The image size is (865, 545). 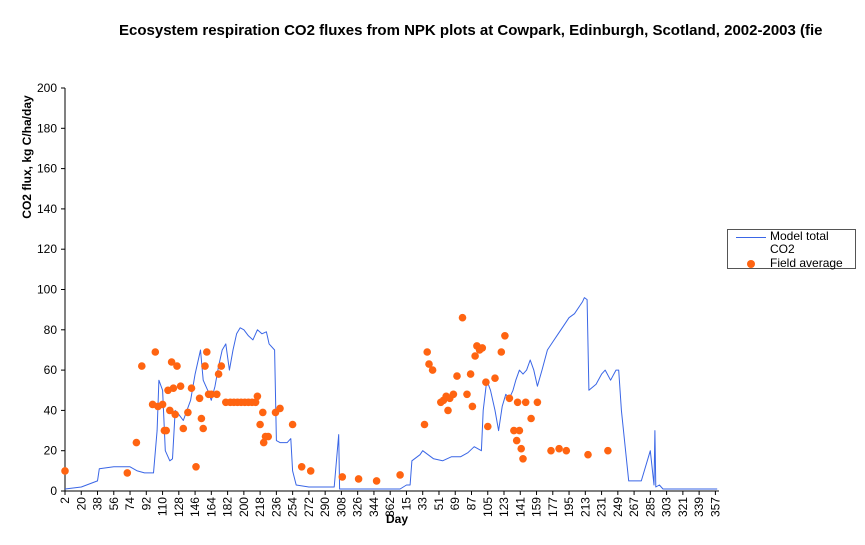 What do you see at coordinates (602, 507) in the screenshot?
I see `x-tick-label: 231` at bounding box center [602, 507].